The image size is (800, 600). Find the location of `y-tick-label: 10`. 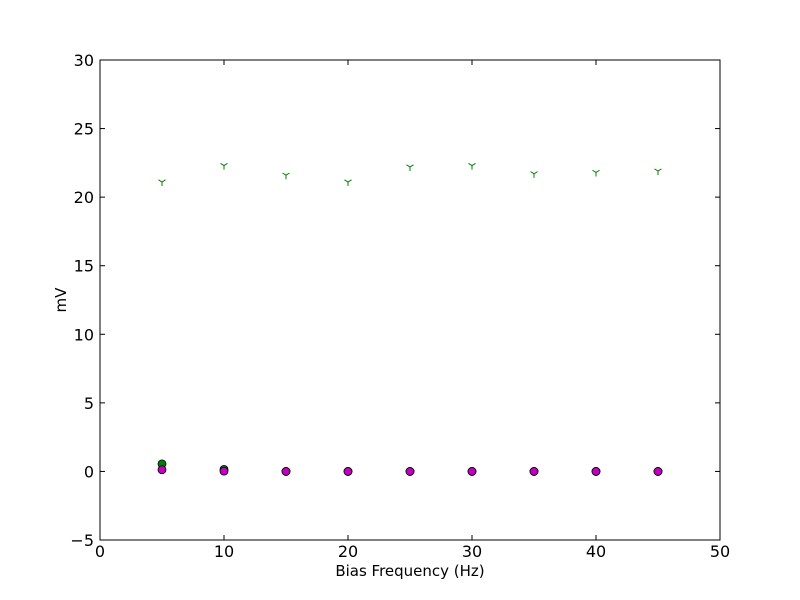

y-tick-label: 10 is located at coordinates (84, 334).